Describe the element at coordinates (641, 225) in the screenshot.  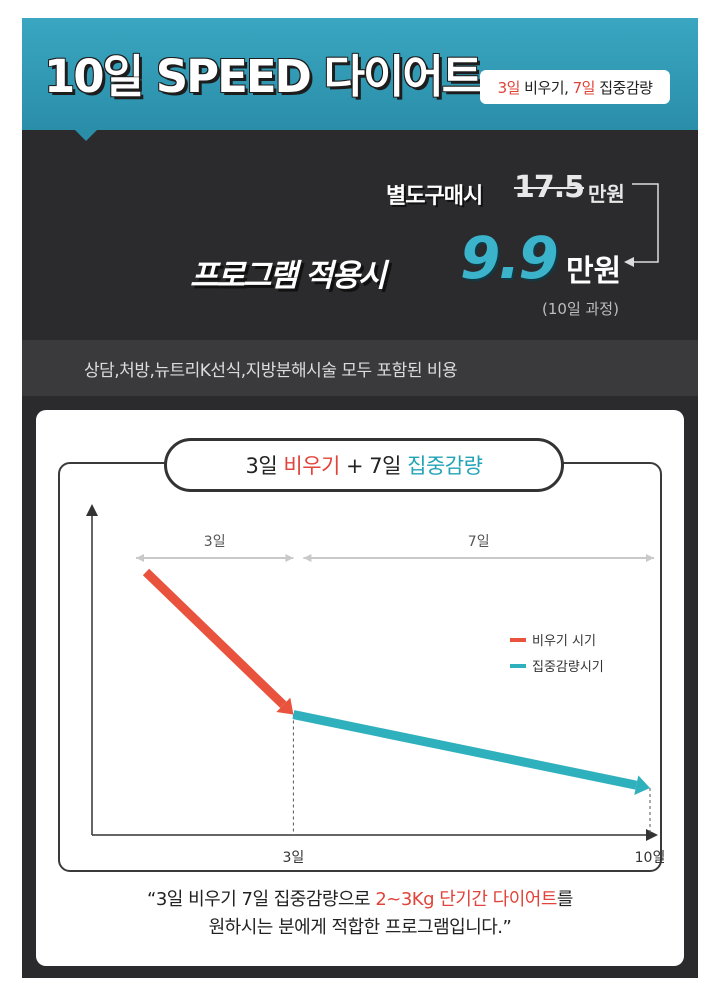
I see `price-connector-arrow` at that location.